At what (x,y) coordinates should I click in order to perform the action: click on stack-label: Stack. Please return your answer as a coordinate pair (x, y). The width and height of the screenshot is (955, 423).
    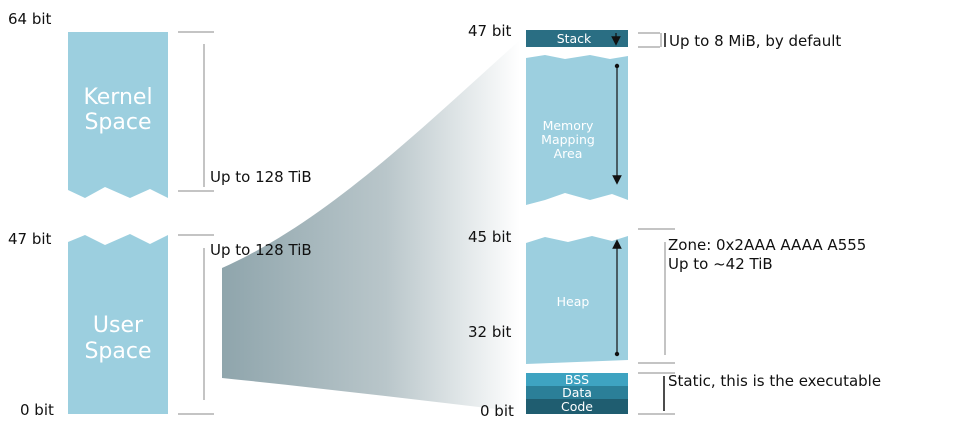
    Looking at the image, I should click on (574, 38).